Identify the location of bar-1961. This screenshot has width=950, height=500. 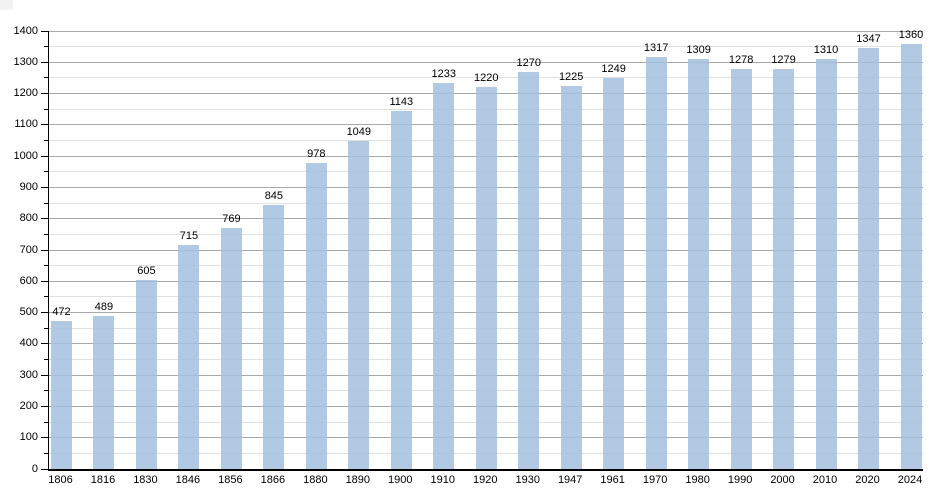
(614, 273).